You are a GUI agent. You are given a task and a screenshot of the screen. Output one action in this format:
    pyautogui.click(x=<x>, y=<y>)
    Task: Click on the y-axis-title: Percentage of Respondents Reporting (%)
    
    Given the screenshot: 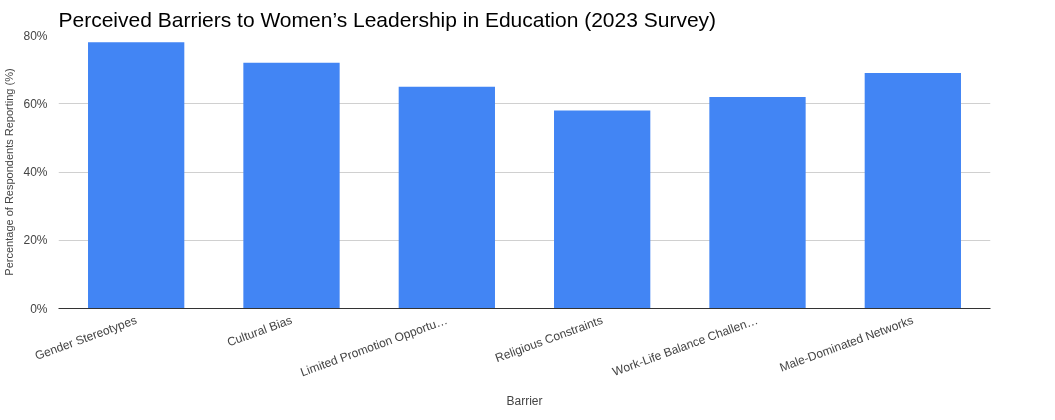 What is the action you would take?
    pyautogui.click(x=9, y=172)
    